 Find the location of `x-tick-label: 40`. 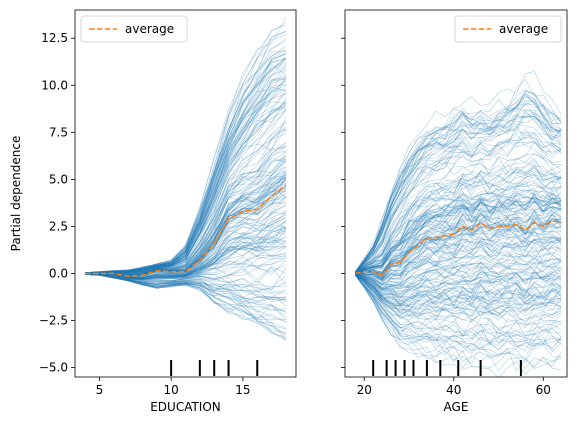

x-tick-label: 40 is located at coordinates (453, 390).